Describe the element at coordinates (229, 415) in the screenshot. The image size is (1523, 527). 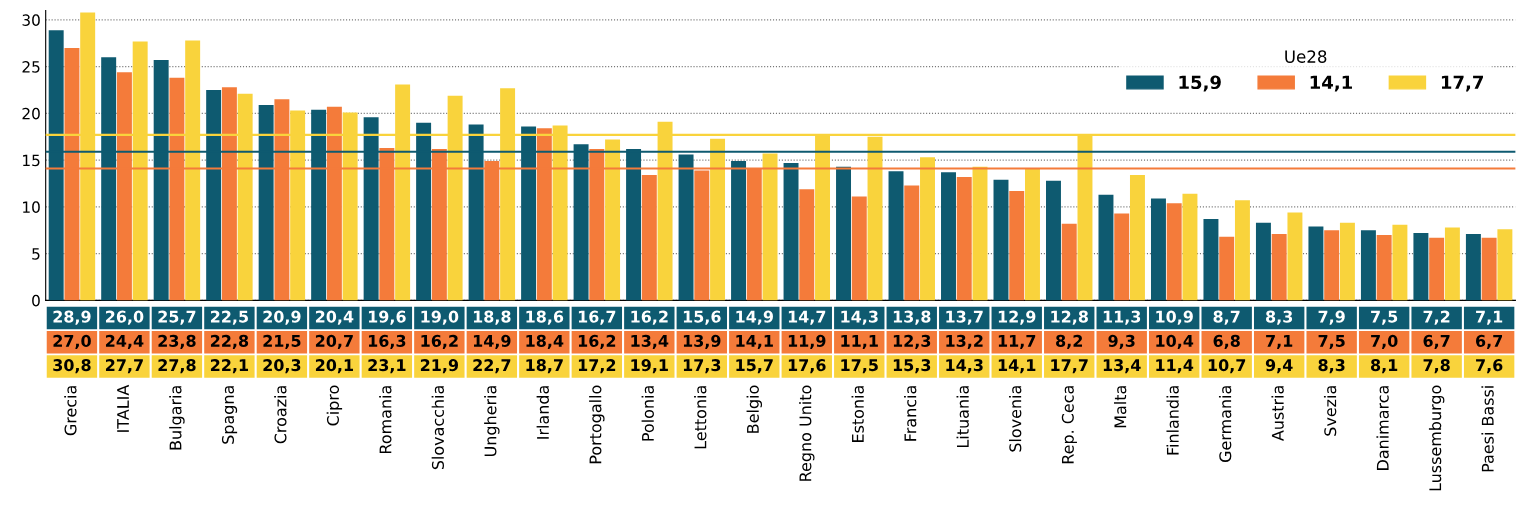
I see `x-tick-label: Spagna` at that location.